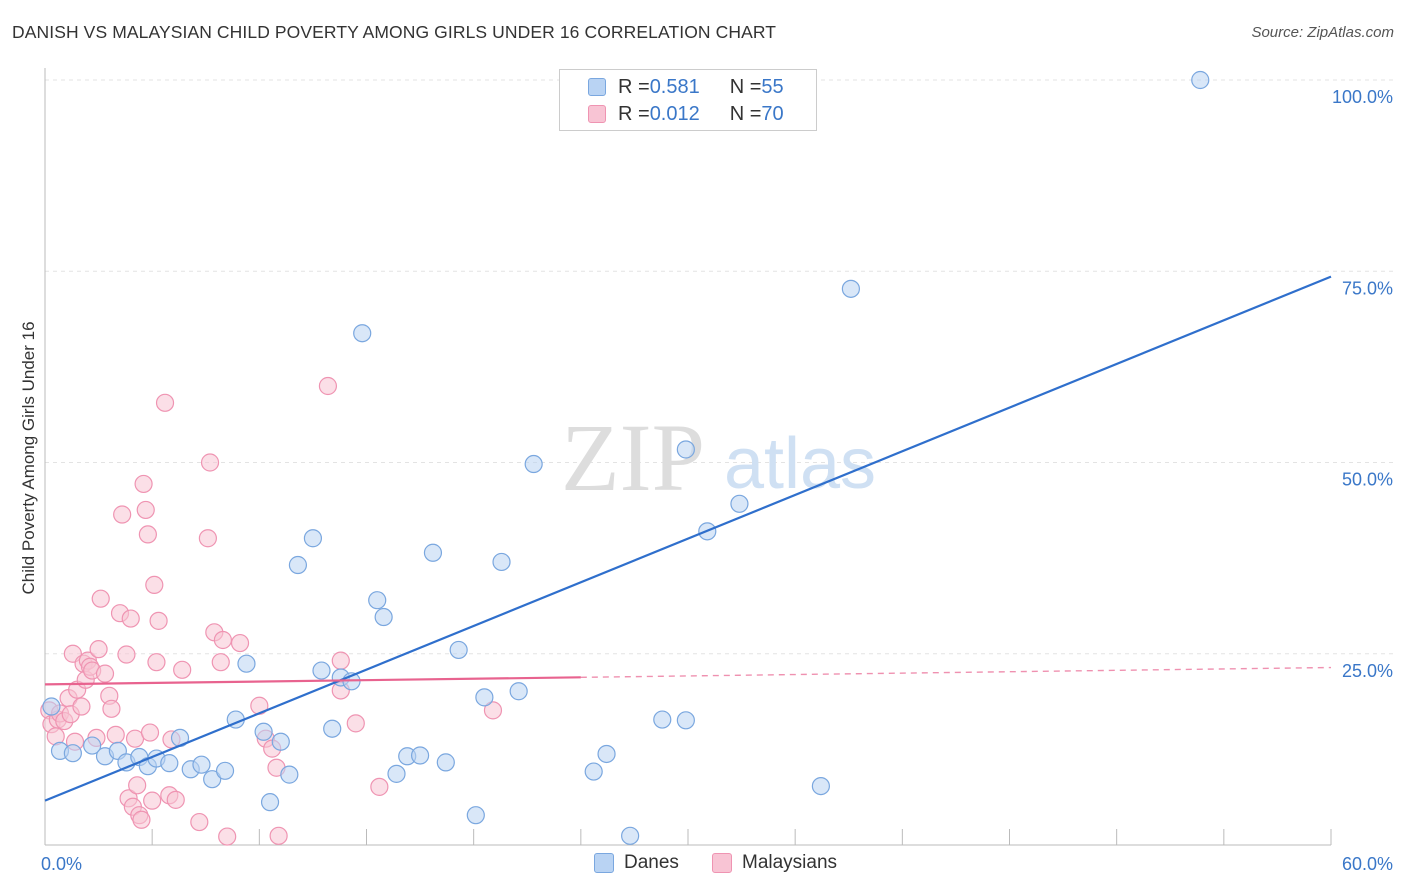 The image size is (1406, 892). I want to click on legend-row-danes: R = 0.581 N = 55, so click(686, 87).